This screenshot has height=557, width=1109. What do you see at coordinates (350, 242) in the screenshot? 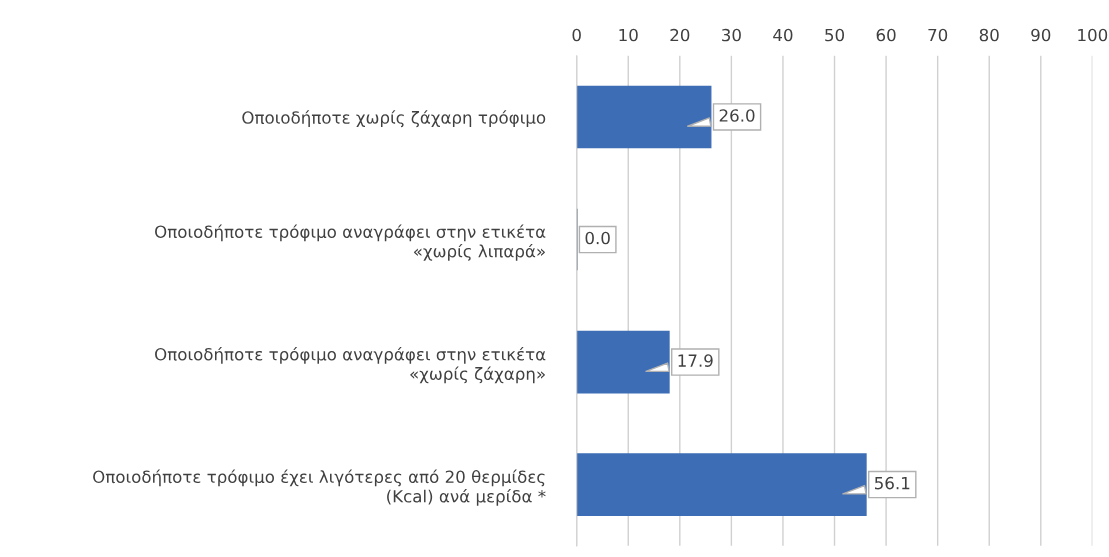
I see `y-tick-label: Οποιοδήποτε τρόφιμο αναγράφει στην ετικέτα «χωρίς λιπαρά»` at bounding box center [350, 242].